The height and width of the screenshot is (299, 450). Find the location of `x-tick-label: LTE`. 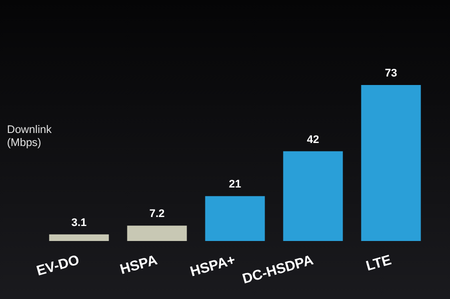

x-tick-label: LTE is located at coordinates (378, 262).